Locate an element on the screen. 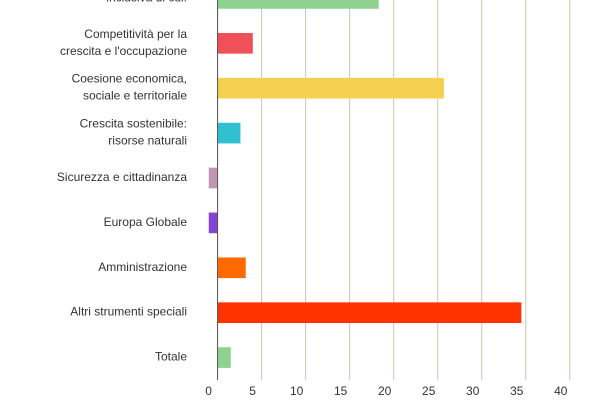 This screenshot has height=400, width=600. y-tick-label: inclusiva di cui: is located at coordinates (146, 2).